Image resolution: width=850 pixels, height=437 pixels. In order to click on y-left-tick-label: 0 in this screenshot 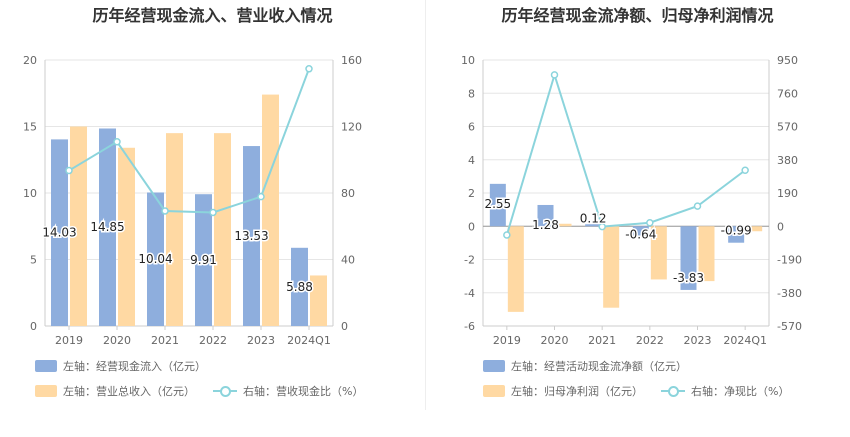, I will do `click(471, 226)`.